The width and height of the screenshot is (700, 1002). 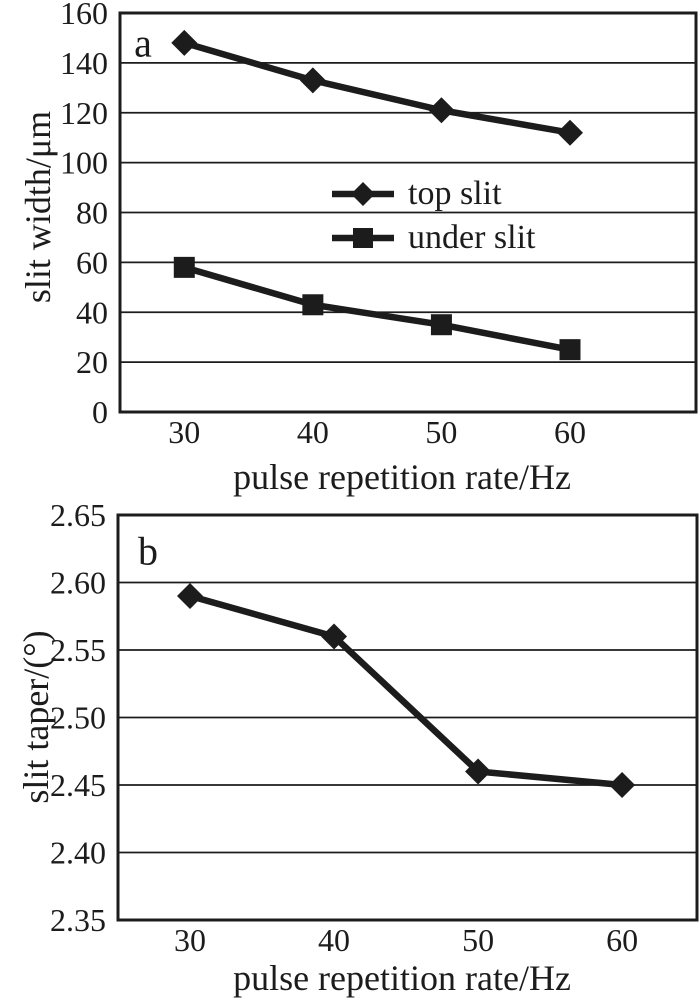 I want to click on panel-label-b: b, so click(x=148, y=551).